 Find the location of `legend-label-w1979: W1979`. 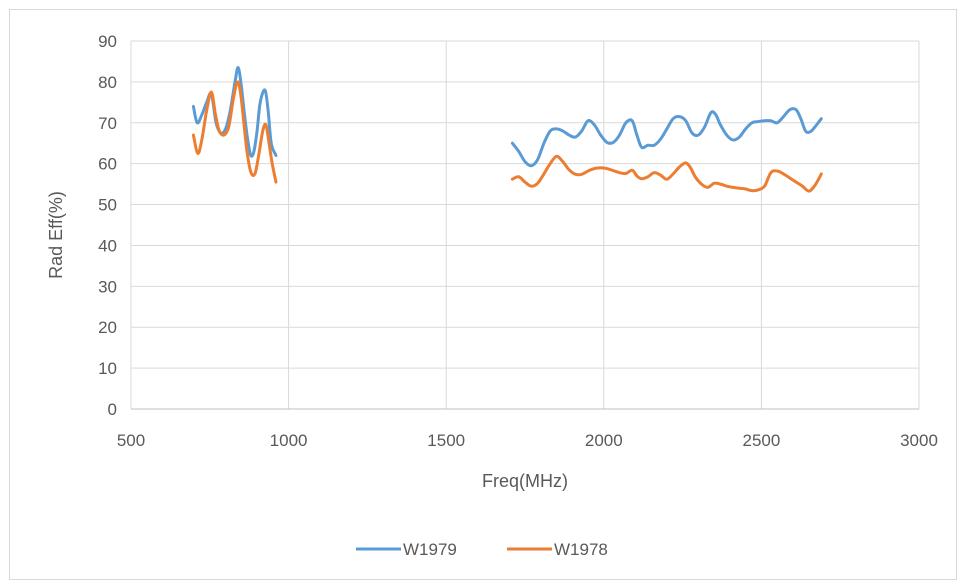

legend-label-w1979: W1979 is located at coordinates (430, 549).